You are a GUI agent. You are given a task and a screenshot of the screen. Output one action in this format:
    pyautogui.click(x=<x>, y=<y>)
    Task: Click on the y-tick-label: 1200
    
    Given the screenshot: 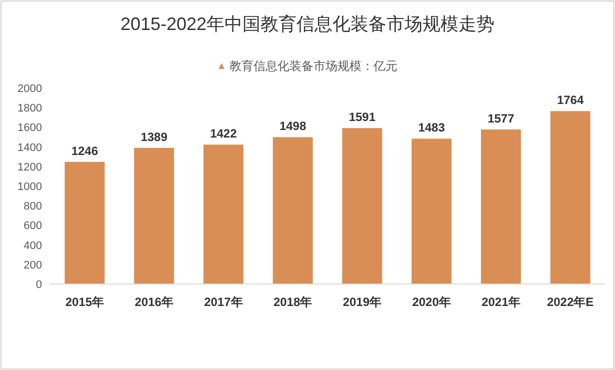 What is the action you would take?
    pyautogui.click(x=30, y=167)
    